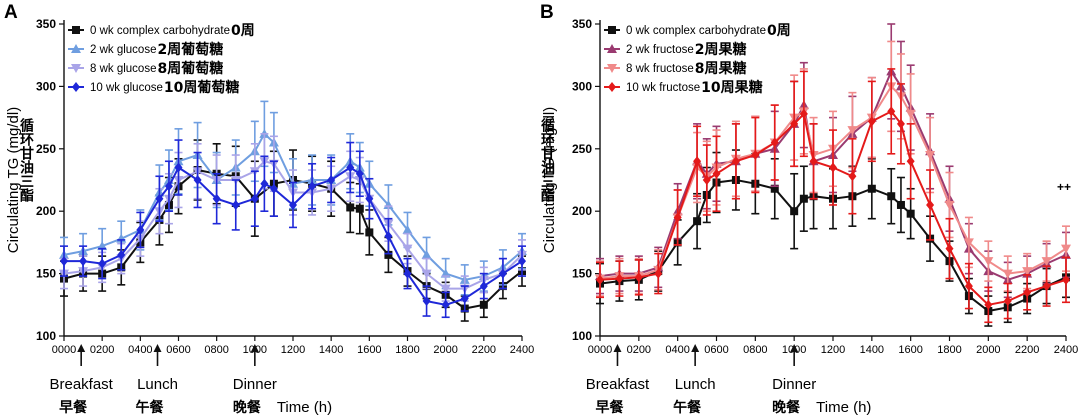 The width and height of the screenshot is (1080, 418). Describe the element at coordinates (731, 87) in the screenshot. I see `legend-label-cn: 10周果糖` at that location.